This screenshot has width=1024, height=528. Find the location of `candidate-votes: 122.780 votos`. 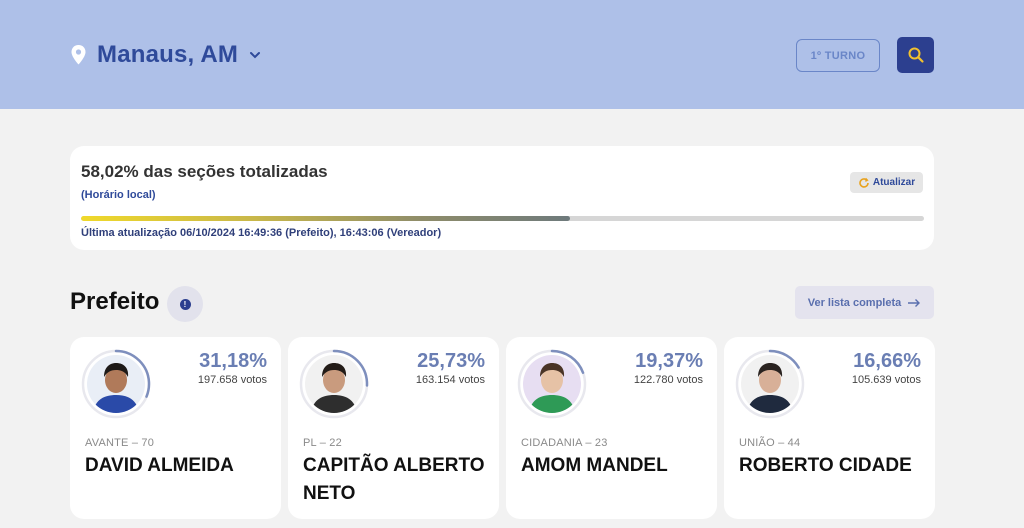

candidate-votes: 122.780 votos is located at coordinates (668, 380).